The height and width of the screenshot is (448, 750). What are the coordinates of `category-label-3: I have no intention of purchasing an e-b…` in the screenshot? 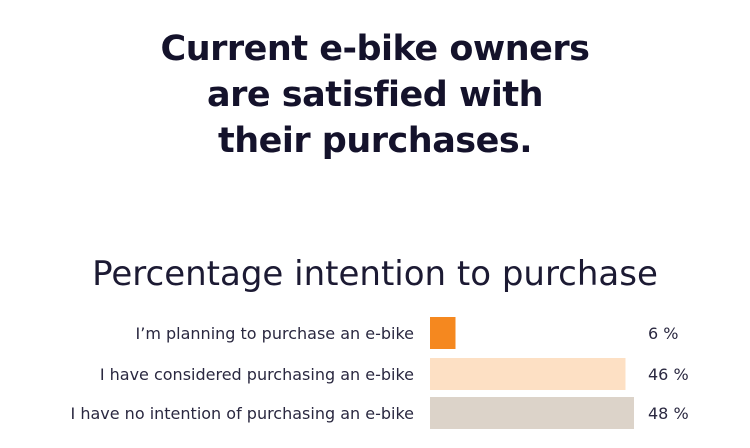 It's located at (242, 413).